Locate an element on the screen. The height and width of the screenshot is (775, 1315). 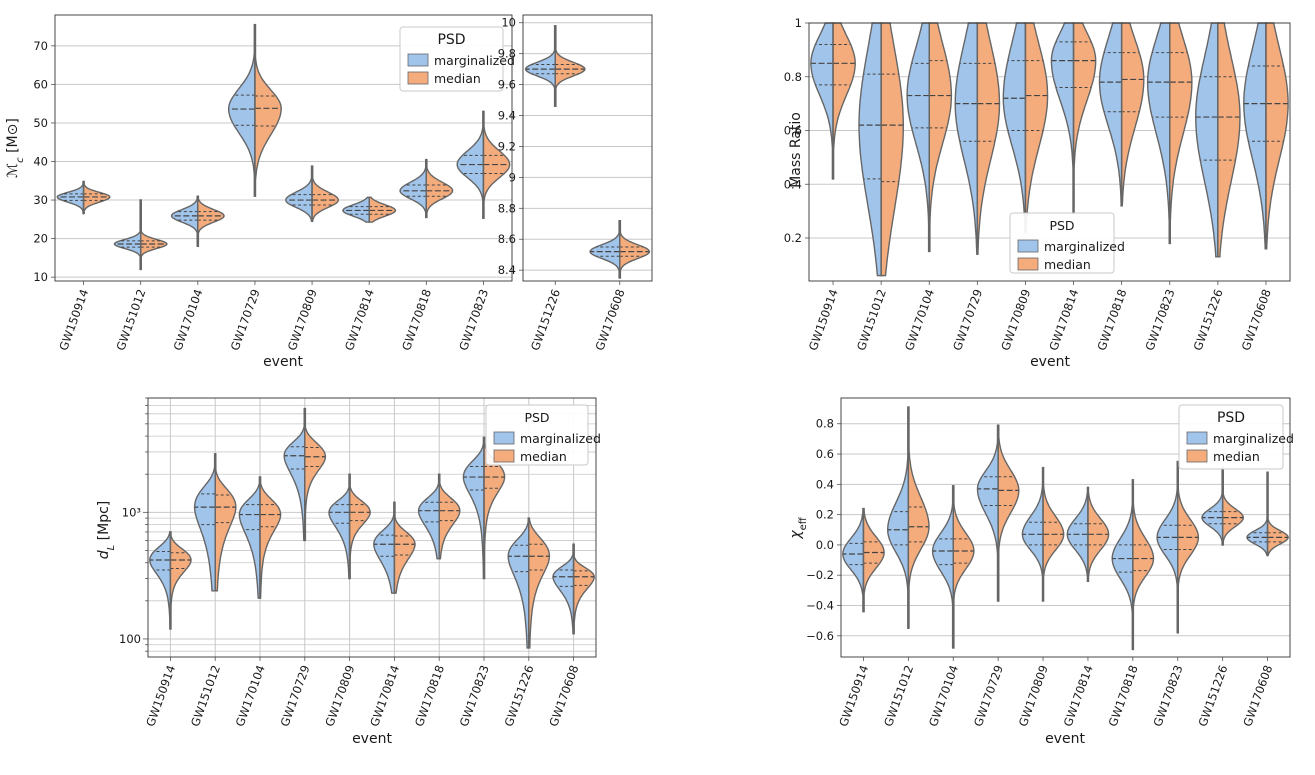
ytick-label: 0.0 is located at coordinates (825, 545).